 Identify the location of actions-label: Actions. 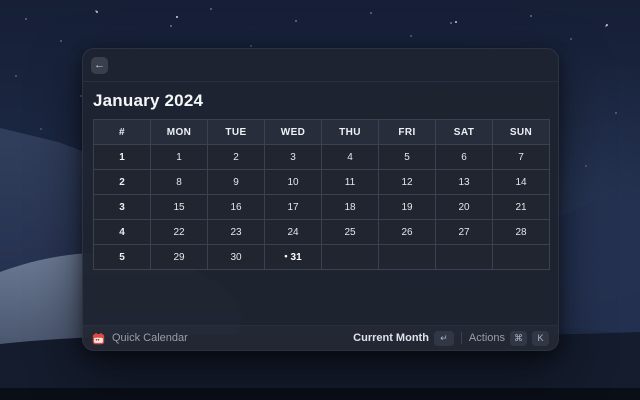
(486, 338).